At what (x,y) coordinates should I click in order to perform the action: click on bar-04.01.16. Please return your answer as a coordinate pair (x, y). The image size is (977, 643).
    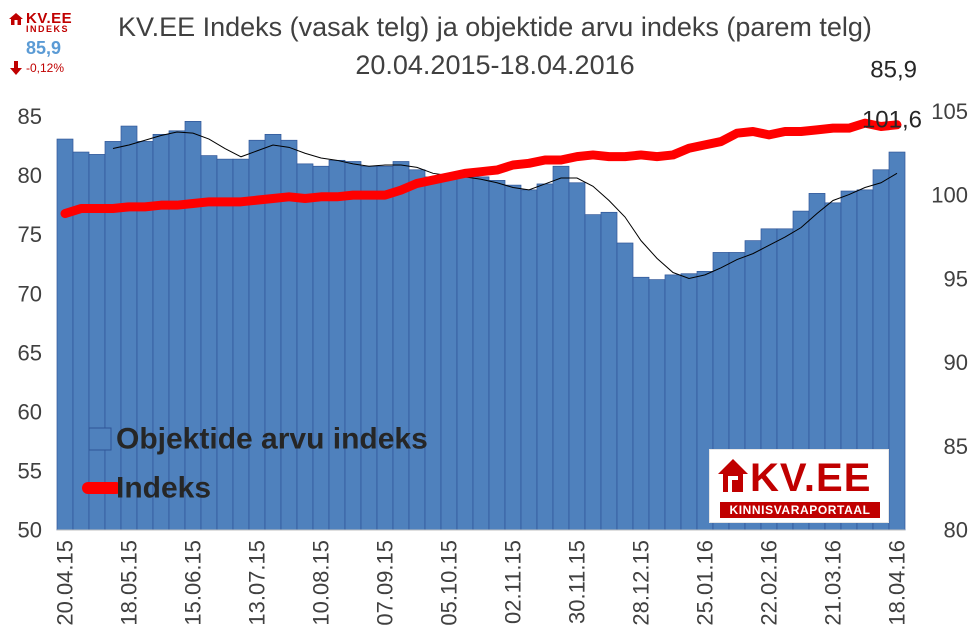
    Looking at the image, I should click on (657, 405).